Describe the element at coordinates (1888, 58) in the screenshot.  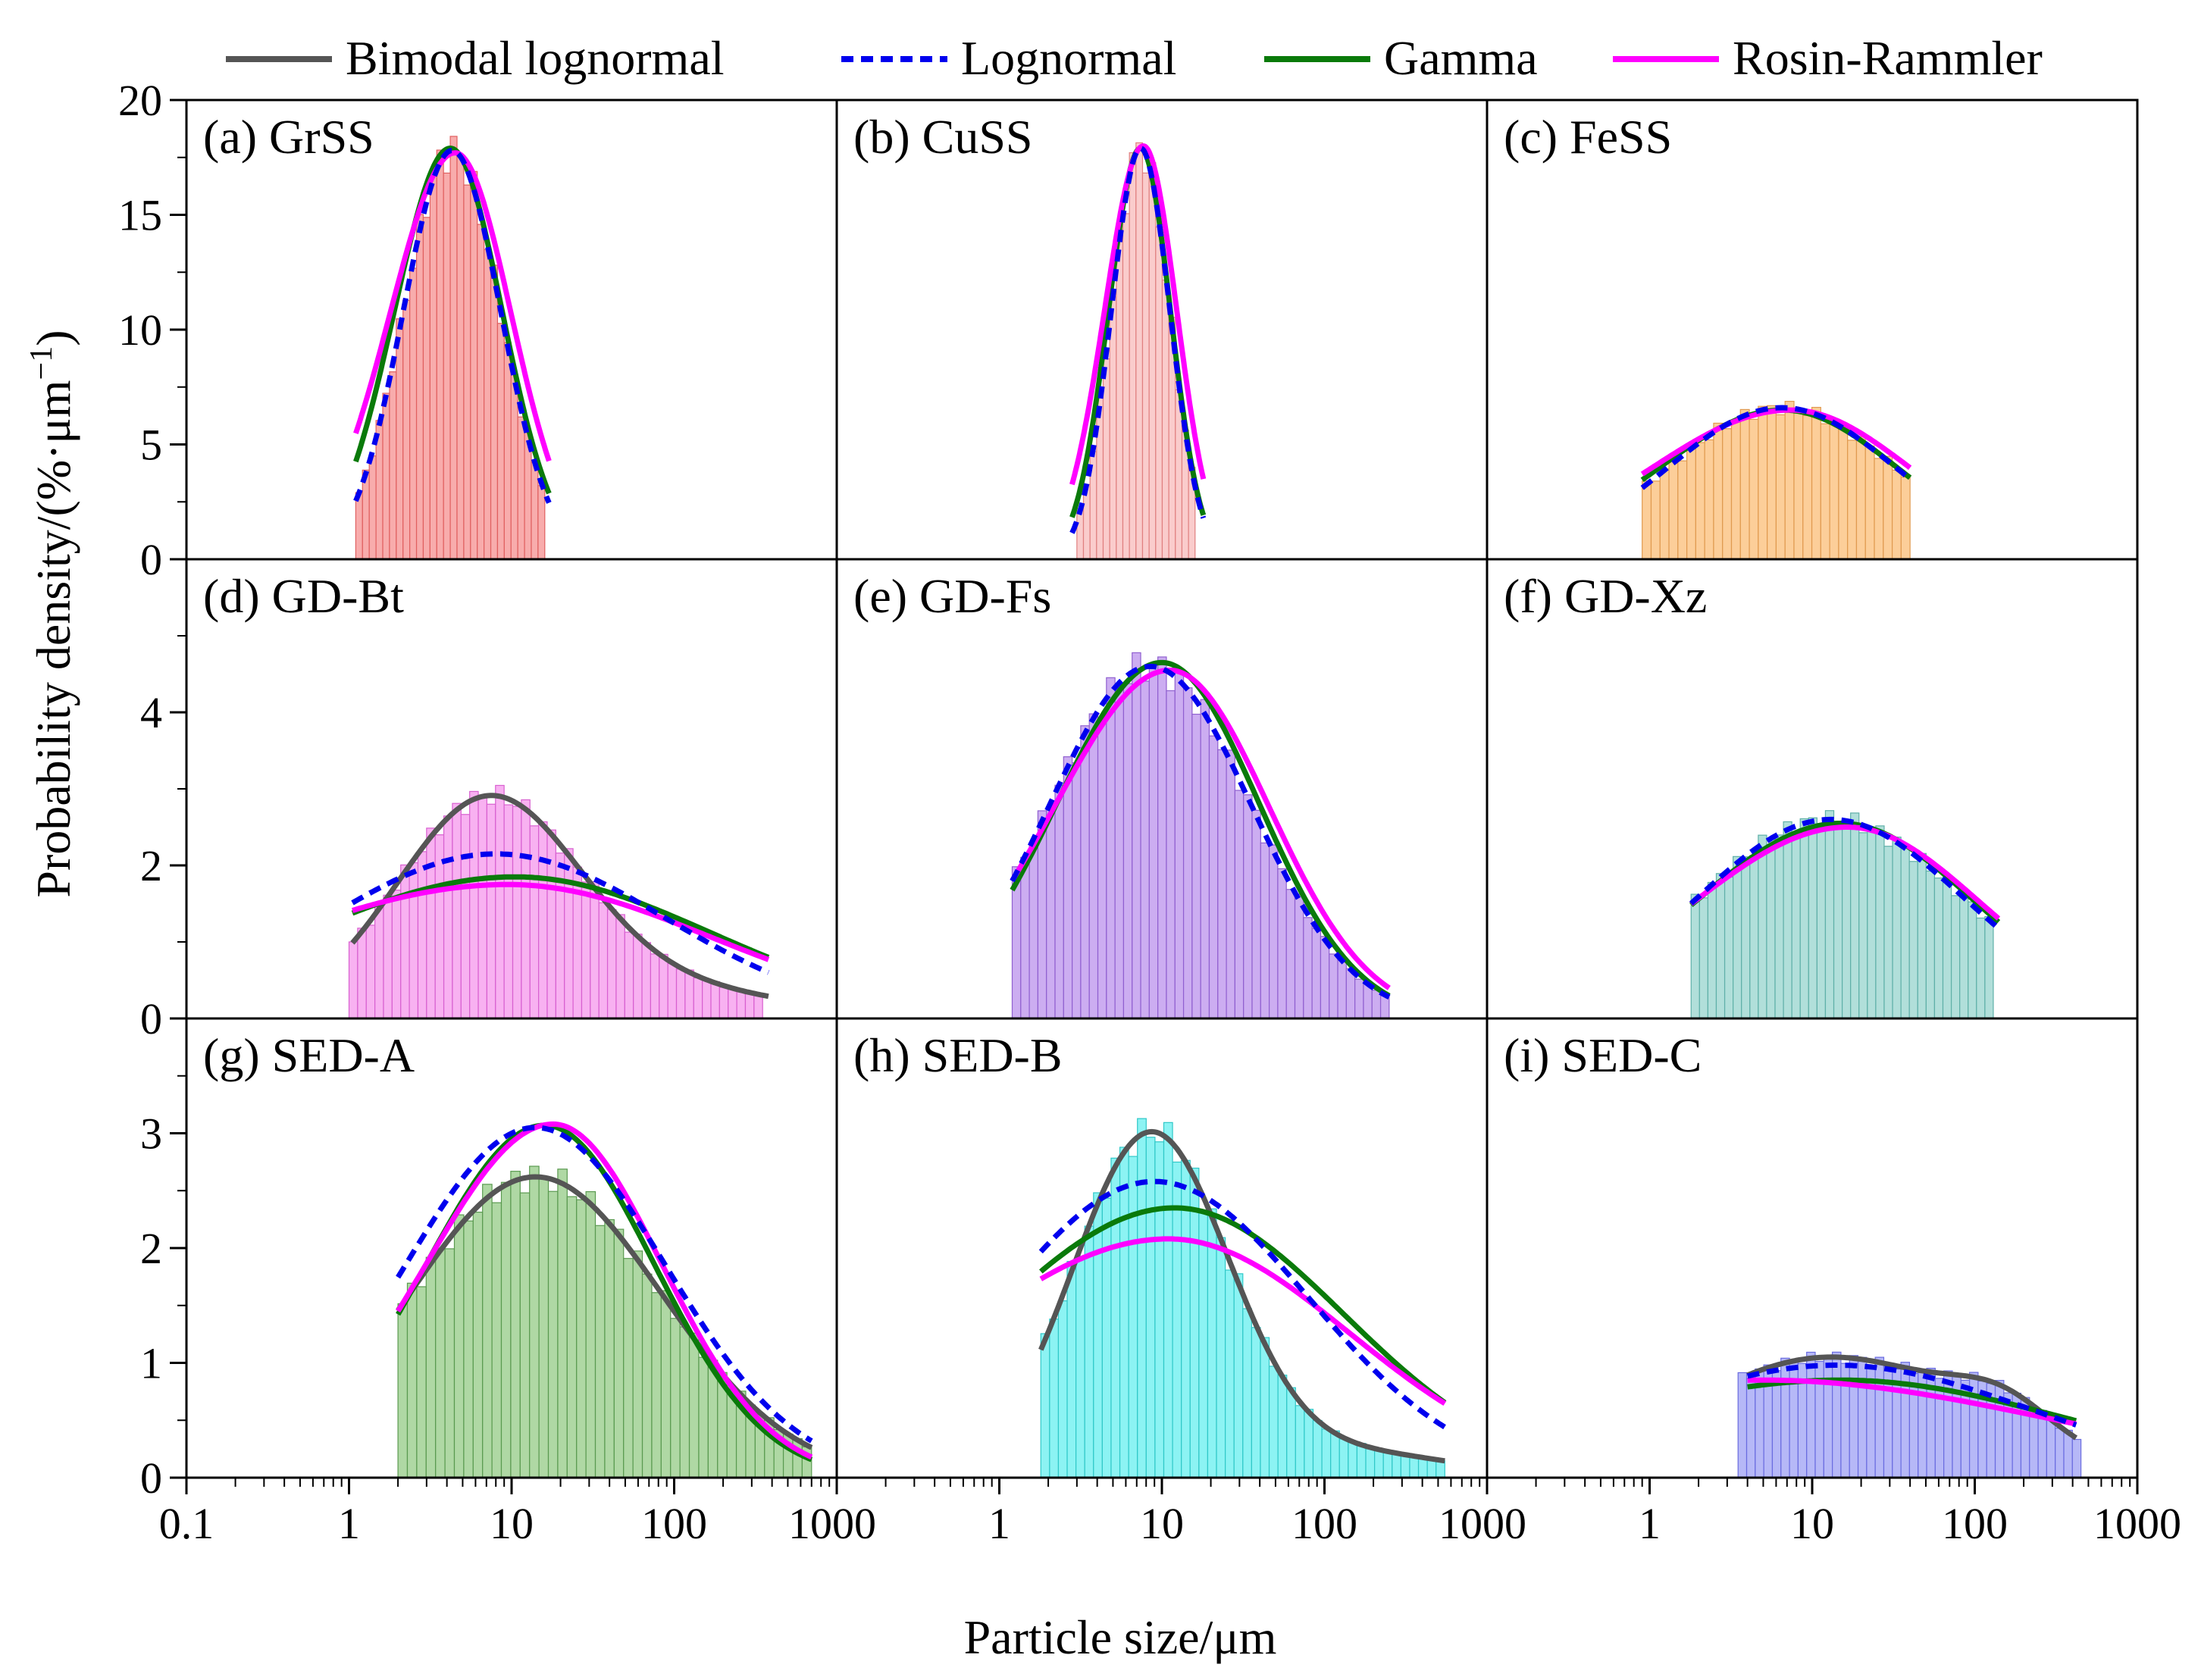
I see `legend-label: Rosin-Rammler` at that location.